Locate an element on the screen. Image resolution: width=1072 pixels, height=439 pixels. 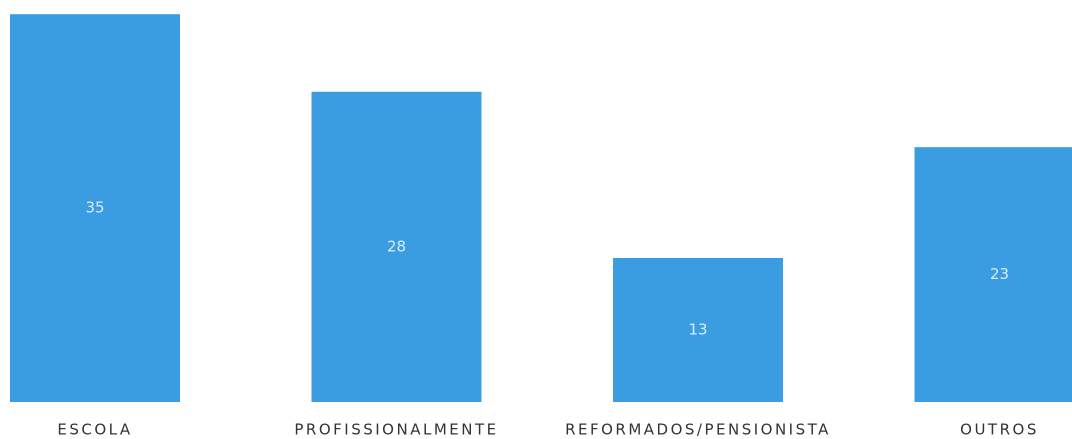
data-label: 13 is located at coordinates (697, 329).